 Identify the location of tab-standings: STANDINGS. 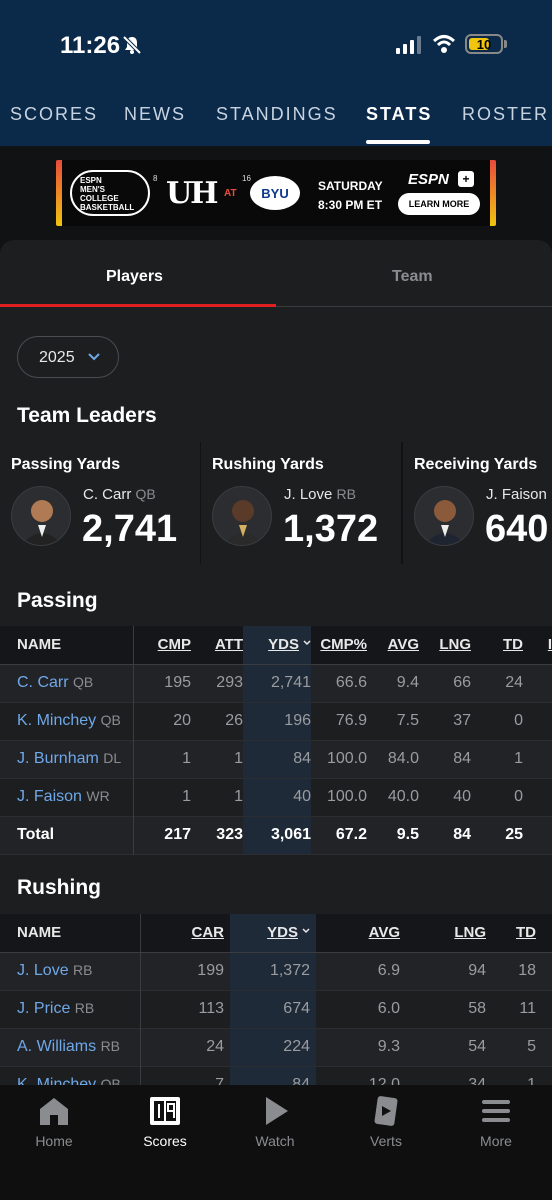
(277, 114).